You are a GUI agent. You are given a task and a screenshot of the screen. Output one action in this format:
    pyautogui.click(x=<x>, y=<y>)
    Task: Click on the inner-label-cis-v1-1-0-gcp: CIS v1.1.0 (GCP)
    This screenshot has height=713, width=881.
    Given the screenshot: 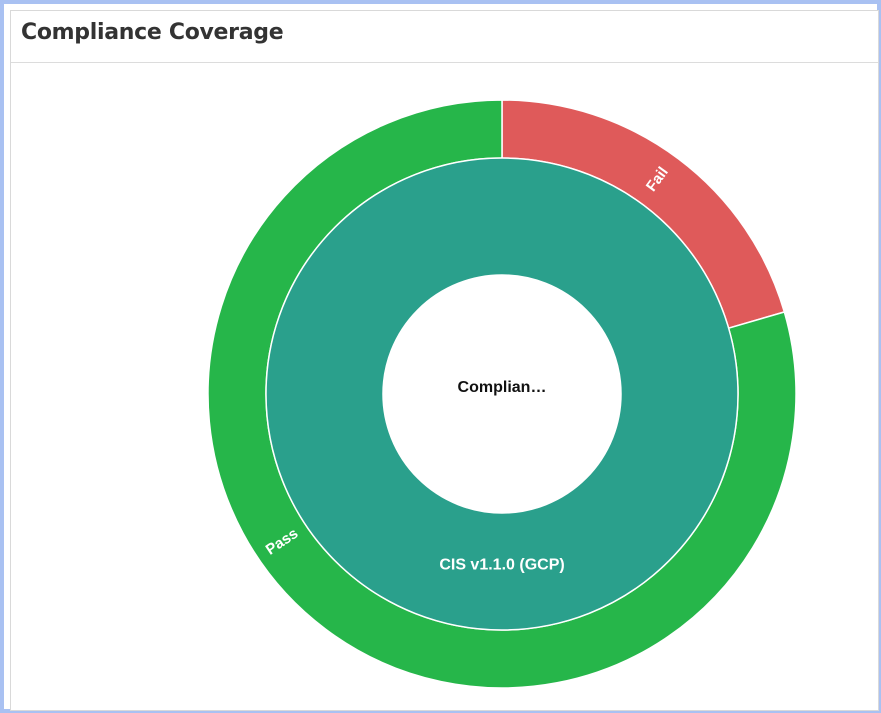 What is the action you would take?
    pyautogui.click(x=501, y=565)
    